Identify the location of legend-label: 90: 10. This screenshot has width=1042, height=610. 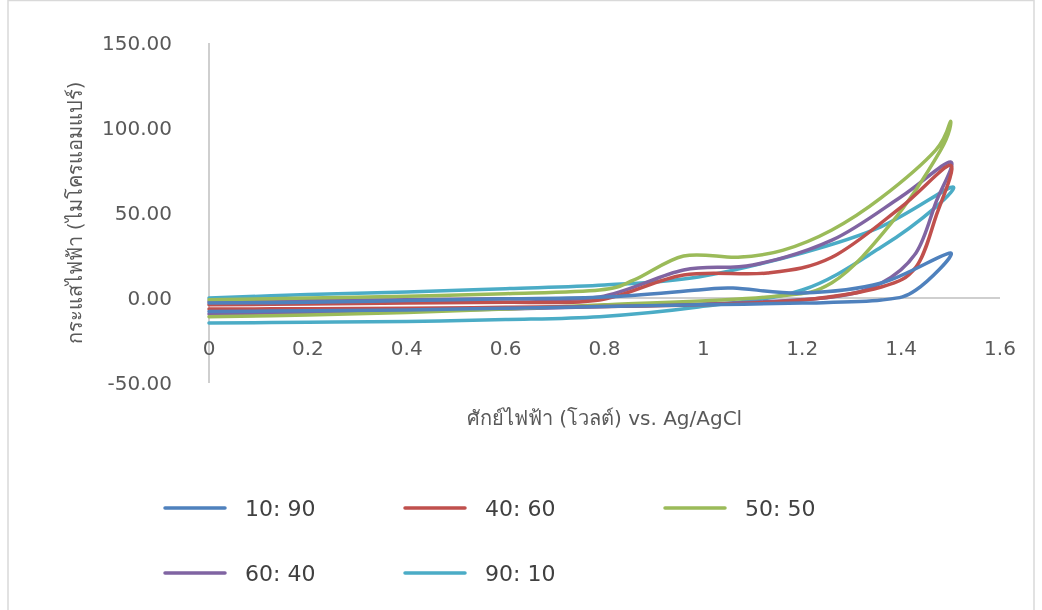
(520, 573).